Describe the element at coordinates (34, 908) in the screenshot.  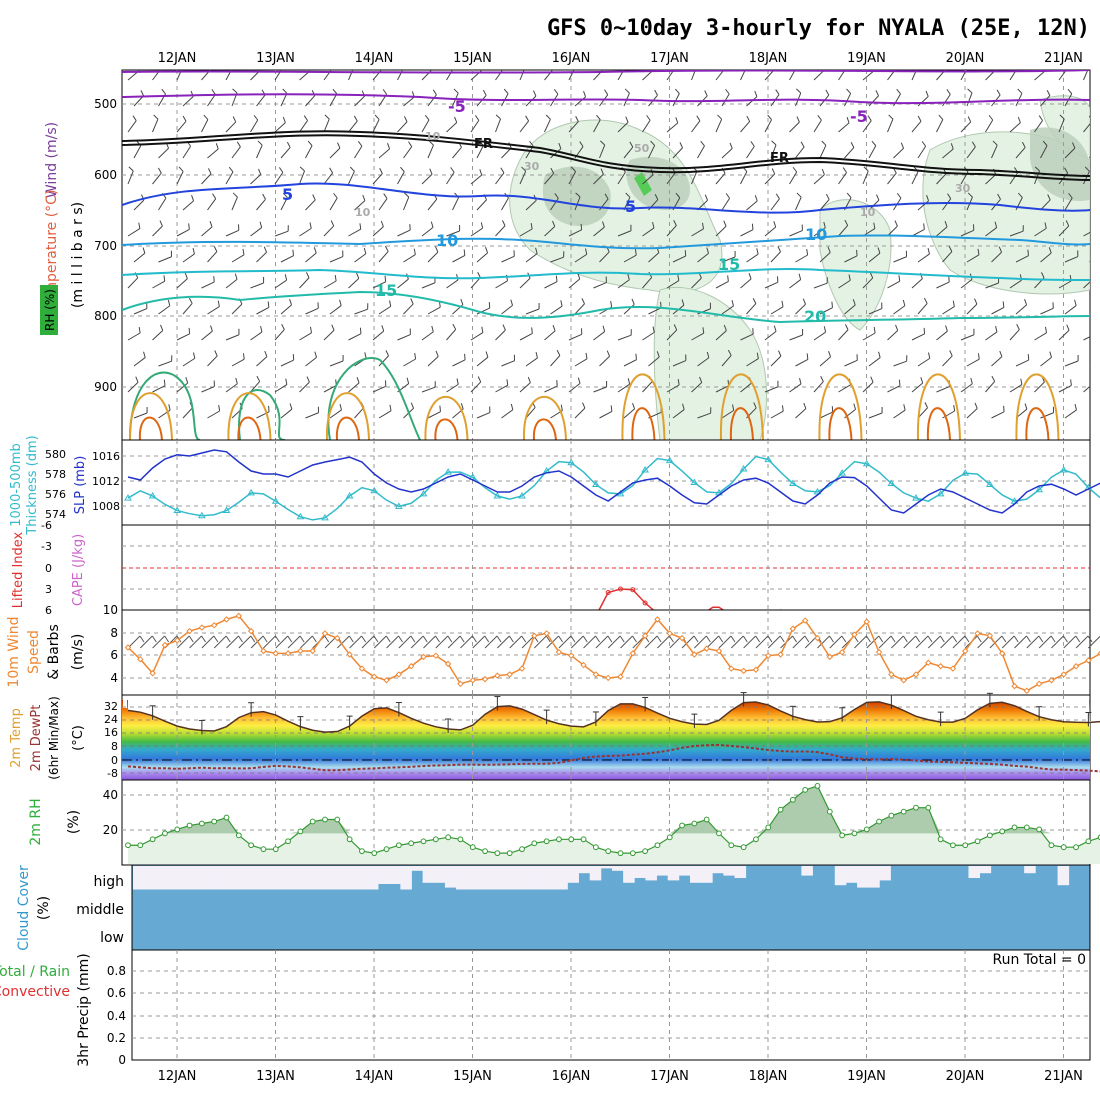
I see `cloud-axis-labels: Cloud Cover (%)` at that location.